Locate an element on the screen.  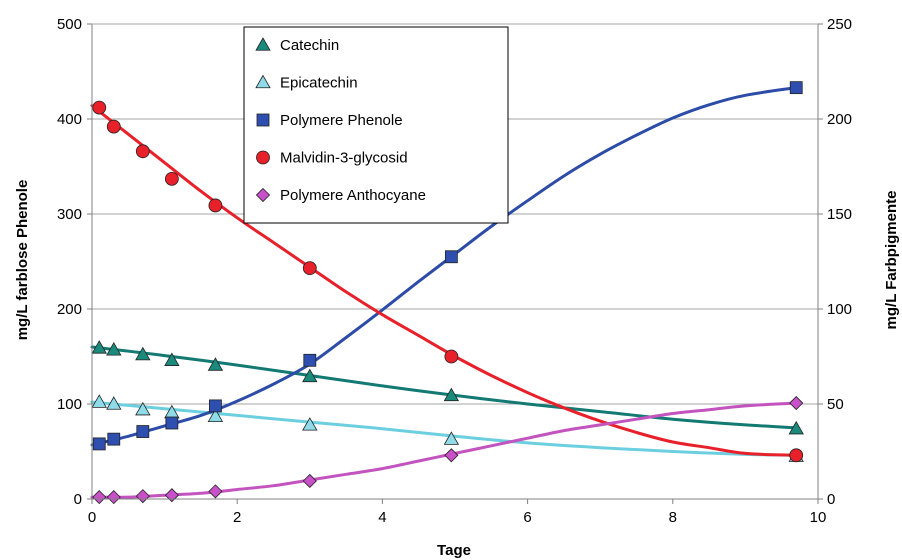
polymere-anthocyane-legend-marker is located at coordinates (263, 195).